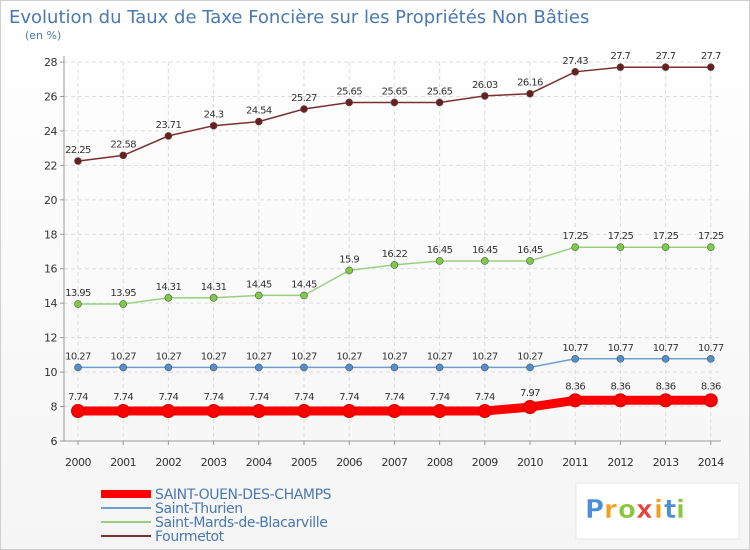 The image size is (750, 550). I want to click on x-tick-label: 2003, so click(214, 462).